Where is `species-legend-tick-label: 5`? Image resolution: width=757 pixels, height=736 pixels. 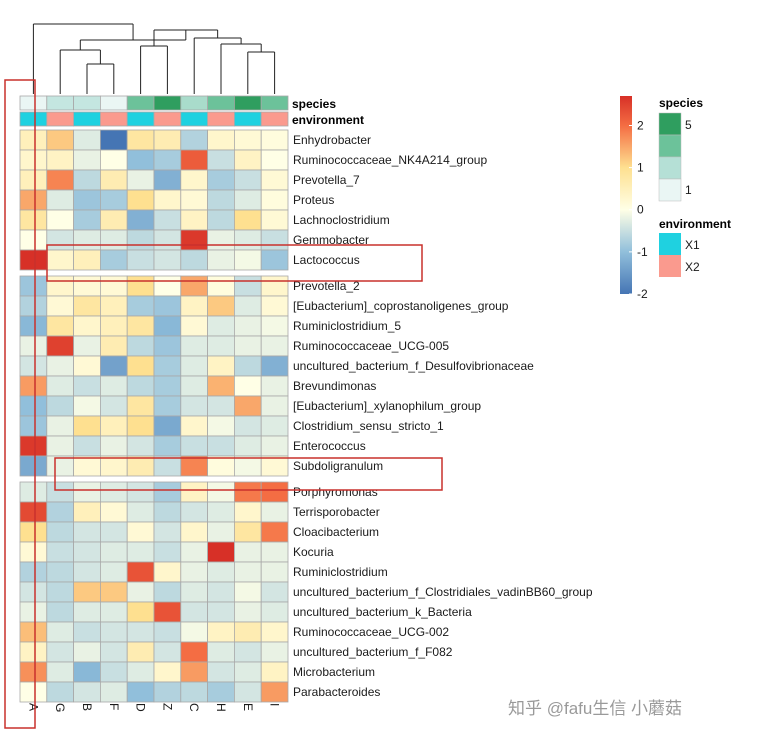 species-legend-tick-label: 5 is located at coordinates (688, 125).